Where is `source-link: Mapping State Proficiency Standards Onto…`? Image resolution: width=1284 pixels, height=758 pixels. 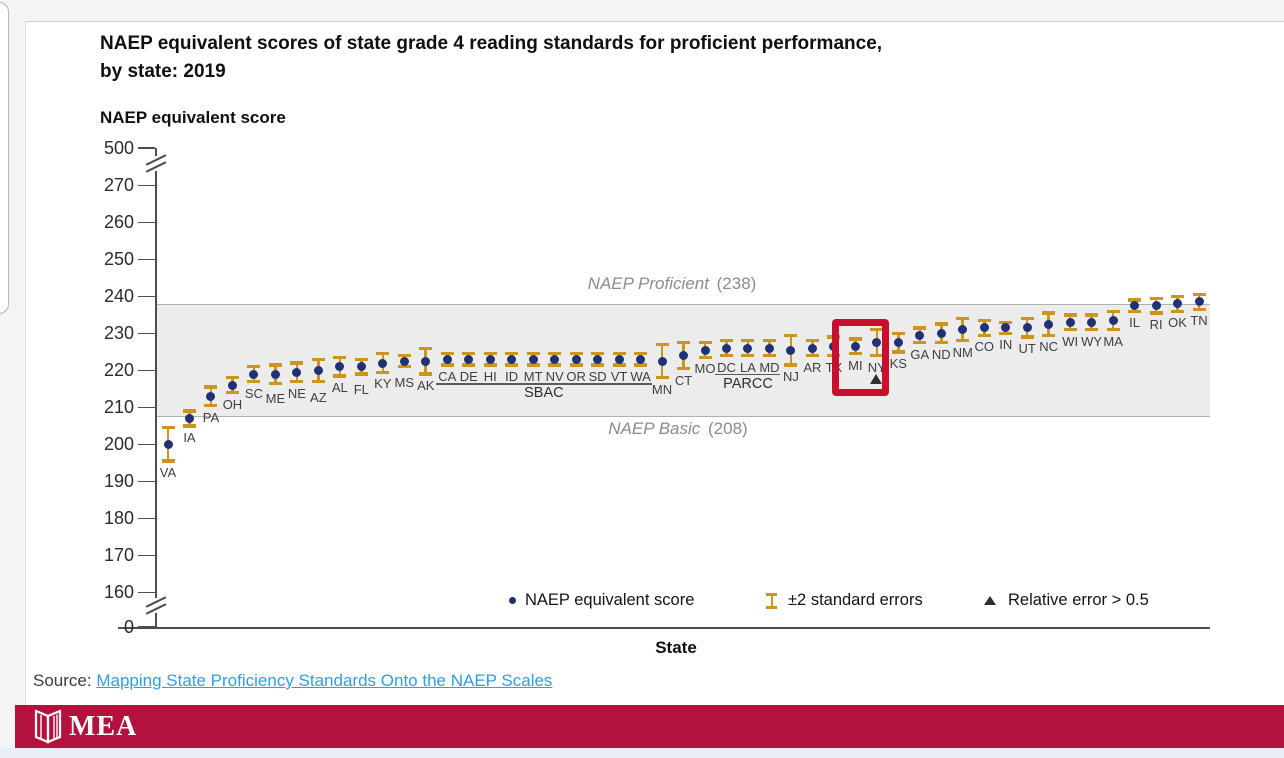
source-link: Mapping State Proficiency Standards Onto… is located at coordinates (324, 680).